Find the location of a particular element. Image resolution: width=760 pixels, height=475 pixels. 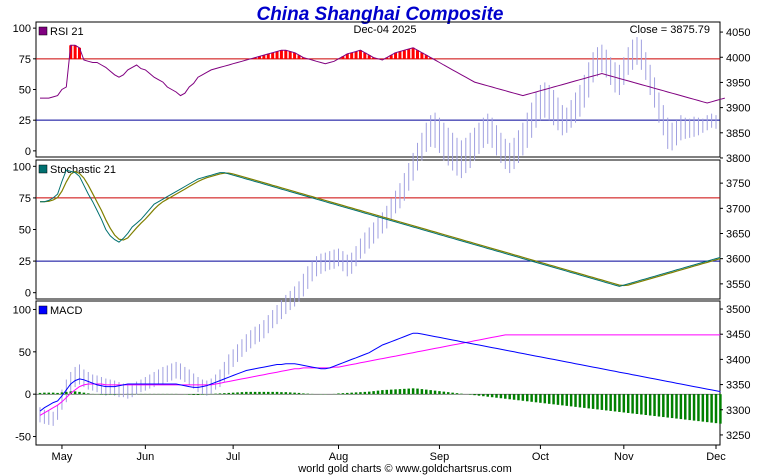

month-label: Nov is located at coordinates (624, 457).